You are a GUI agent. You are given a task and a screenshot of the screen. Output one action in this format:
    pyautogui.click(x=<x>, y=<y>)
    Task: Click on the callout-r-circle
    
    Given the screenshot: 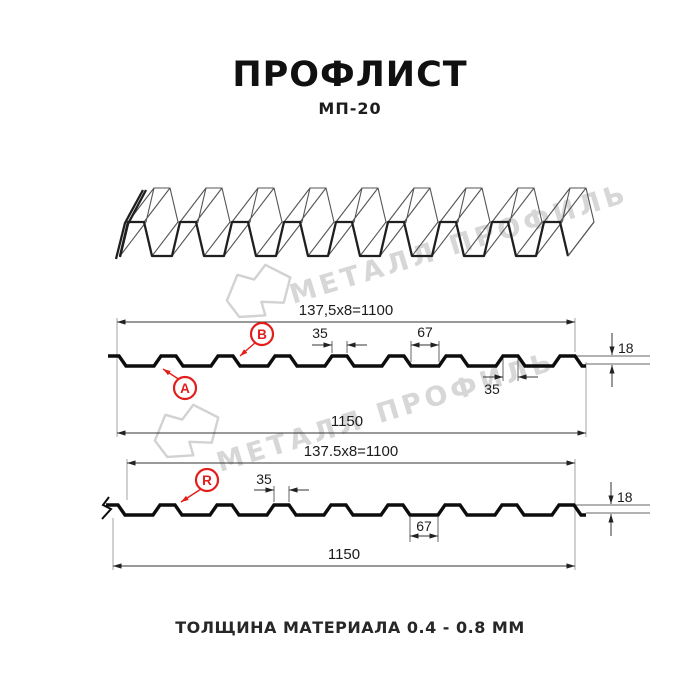 What is the action you would take?
    pyautogui.click(x=207, y=480)
    